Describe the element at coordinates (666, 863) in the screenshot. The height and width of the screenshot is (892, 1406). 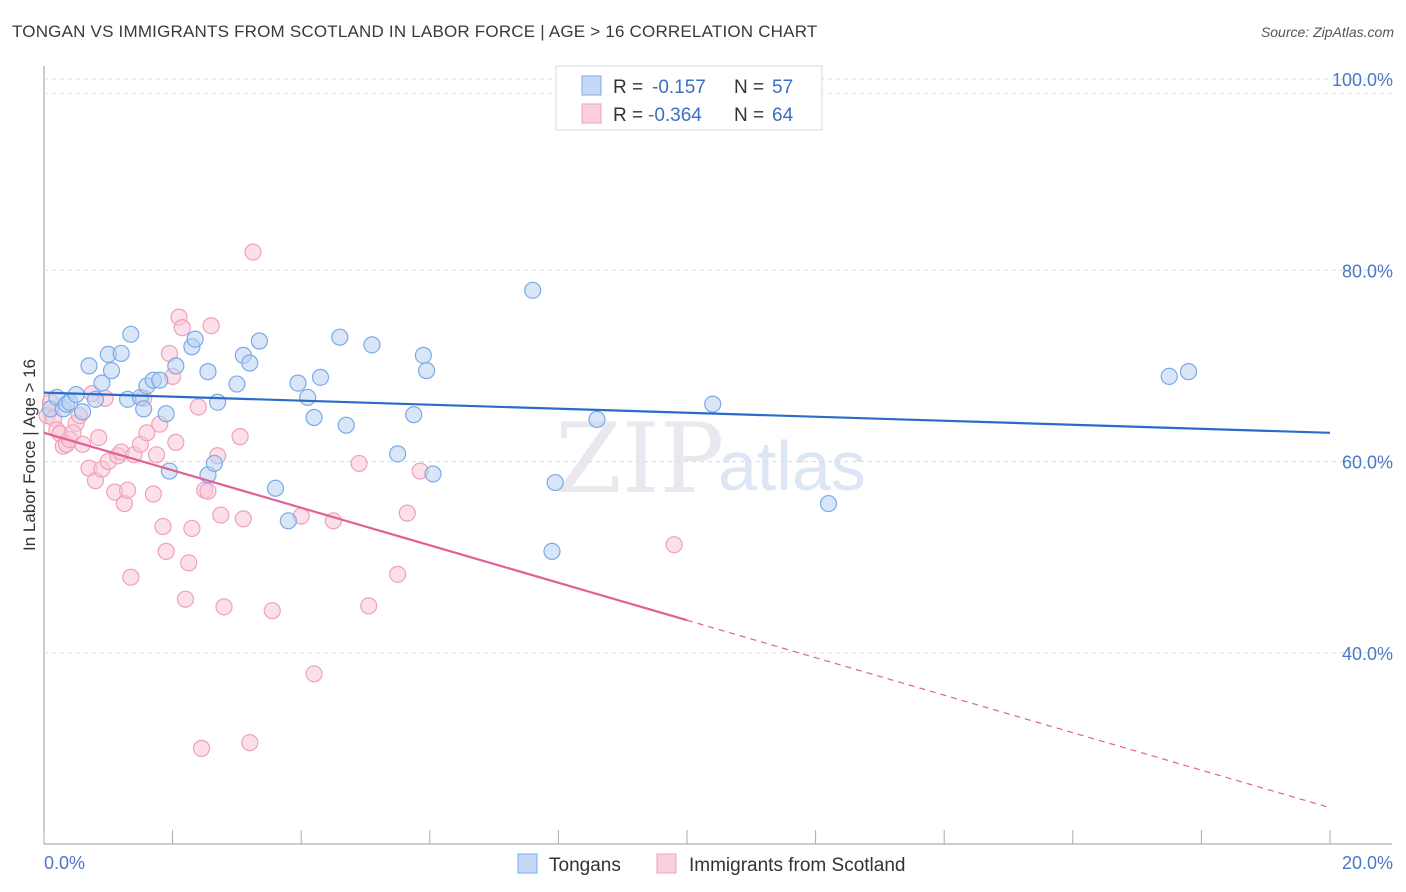
I see `bottom-legend-swatch-scotland` at that location.